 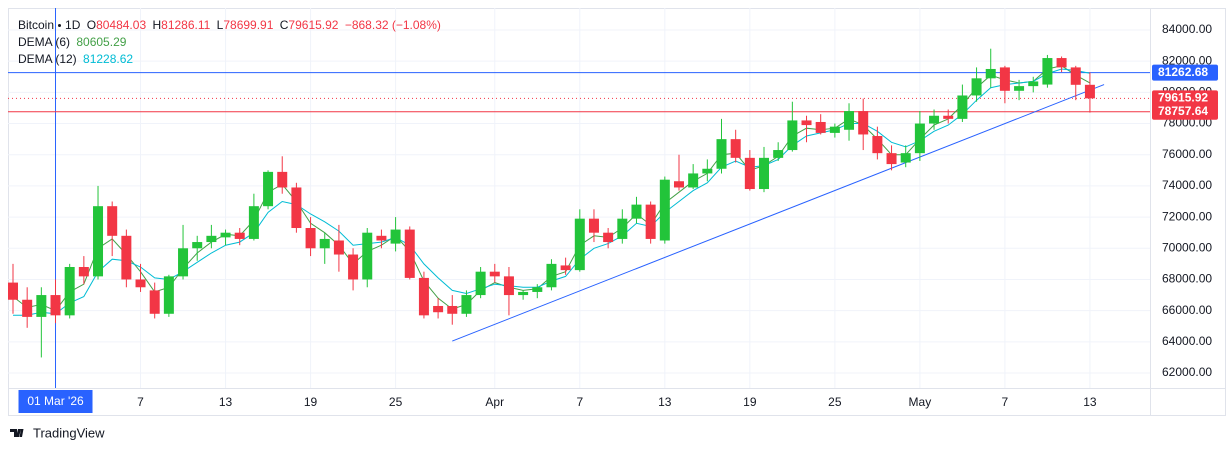 What do you see at coordinates (186, 25) in the screenshot?
I see `ohlc-value: 81286.11` at bounding box center [186, 25].